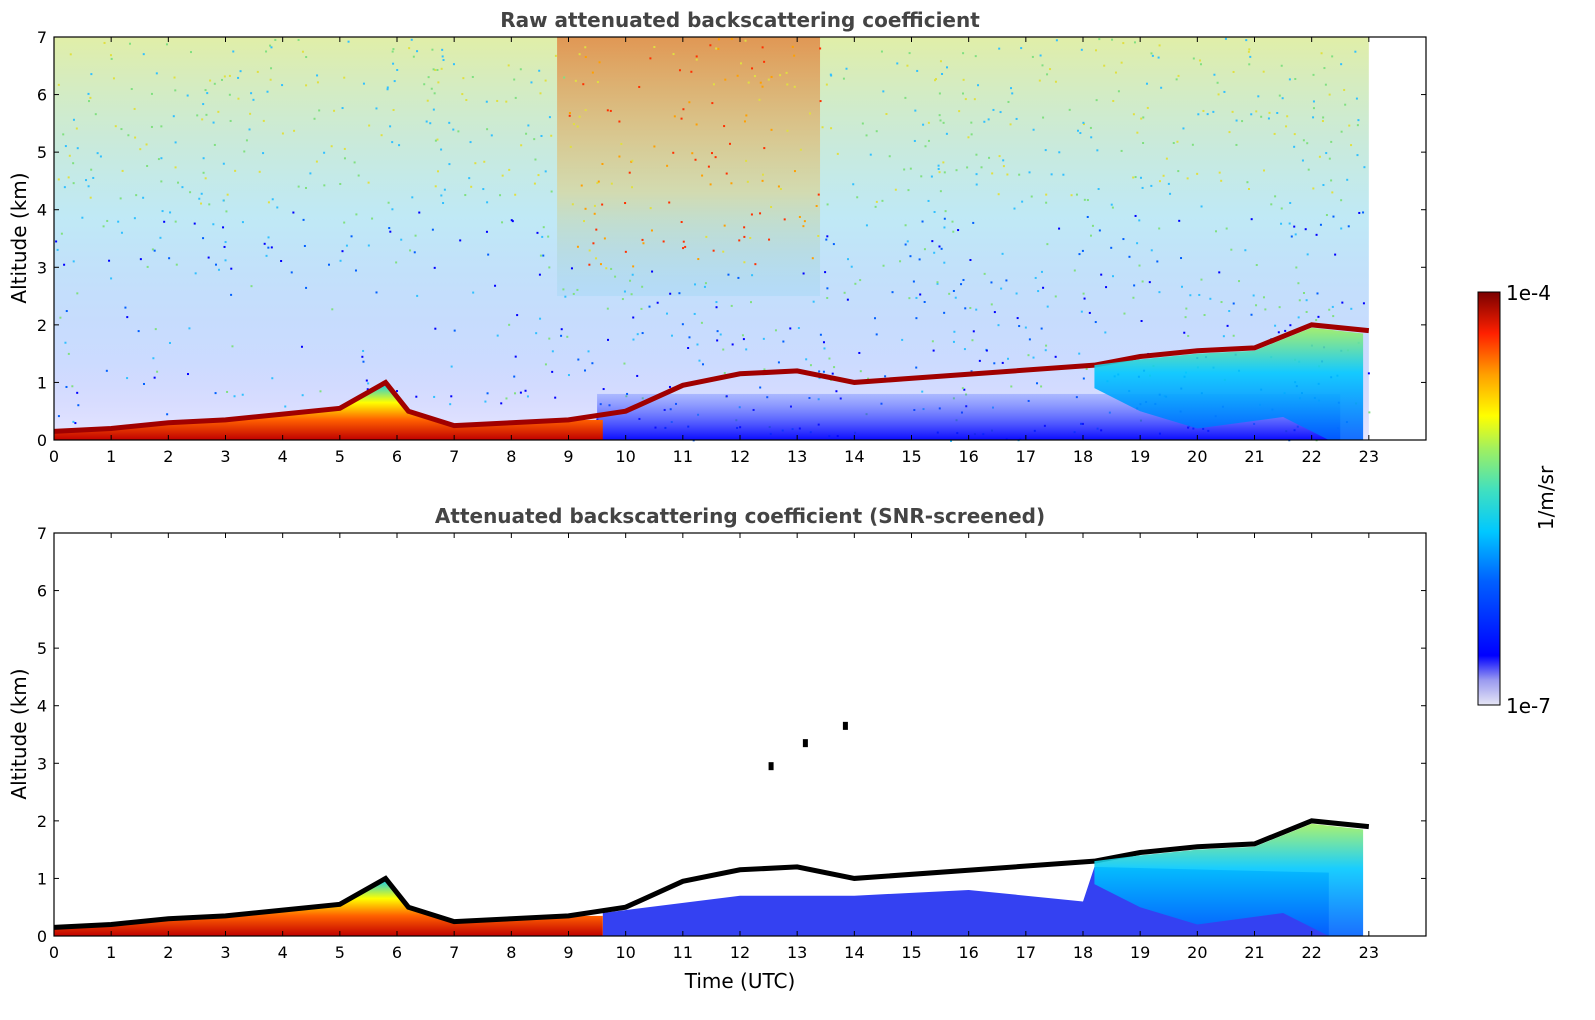  What do you see at coordinates (42, 591) in the screenshot?
I see `y-tick-label: 6` at bounding box center [42, 591].